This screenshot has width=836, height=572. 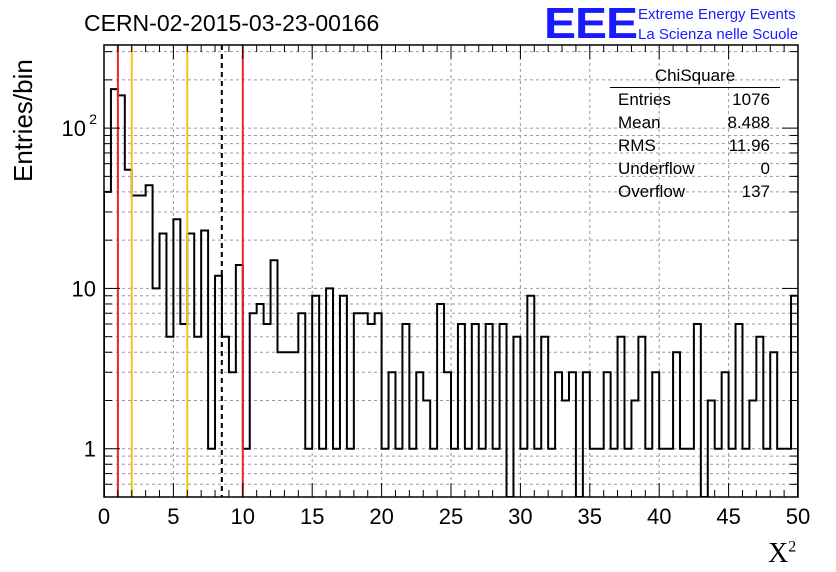 What do you see at coordinates (728, 516) in the screenshot?
I see `x-tick-label: 45` at bounding box center [728, 516].